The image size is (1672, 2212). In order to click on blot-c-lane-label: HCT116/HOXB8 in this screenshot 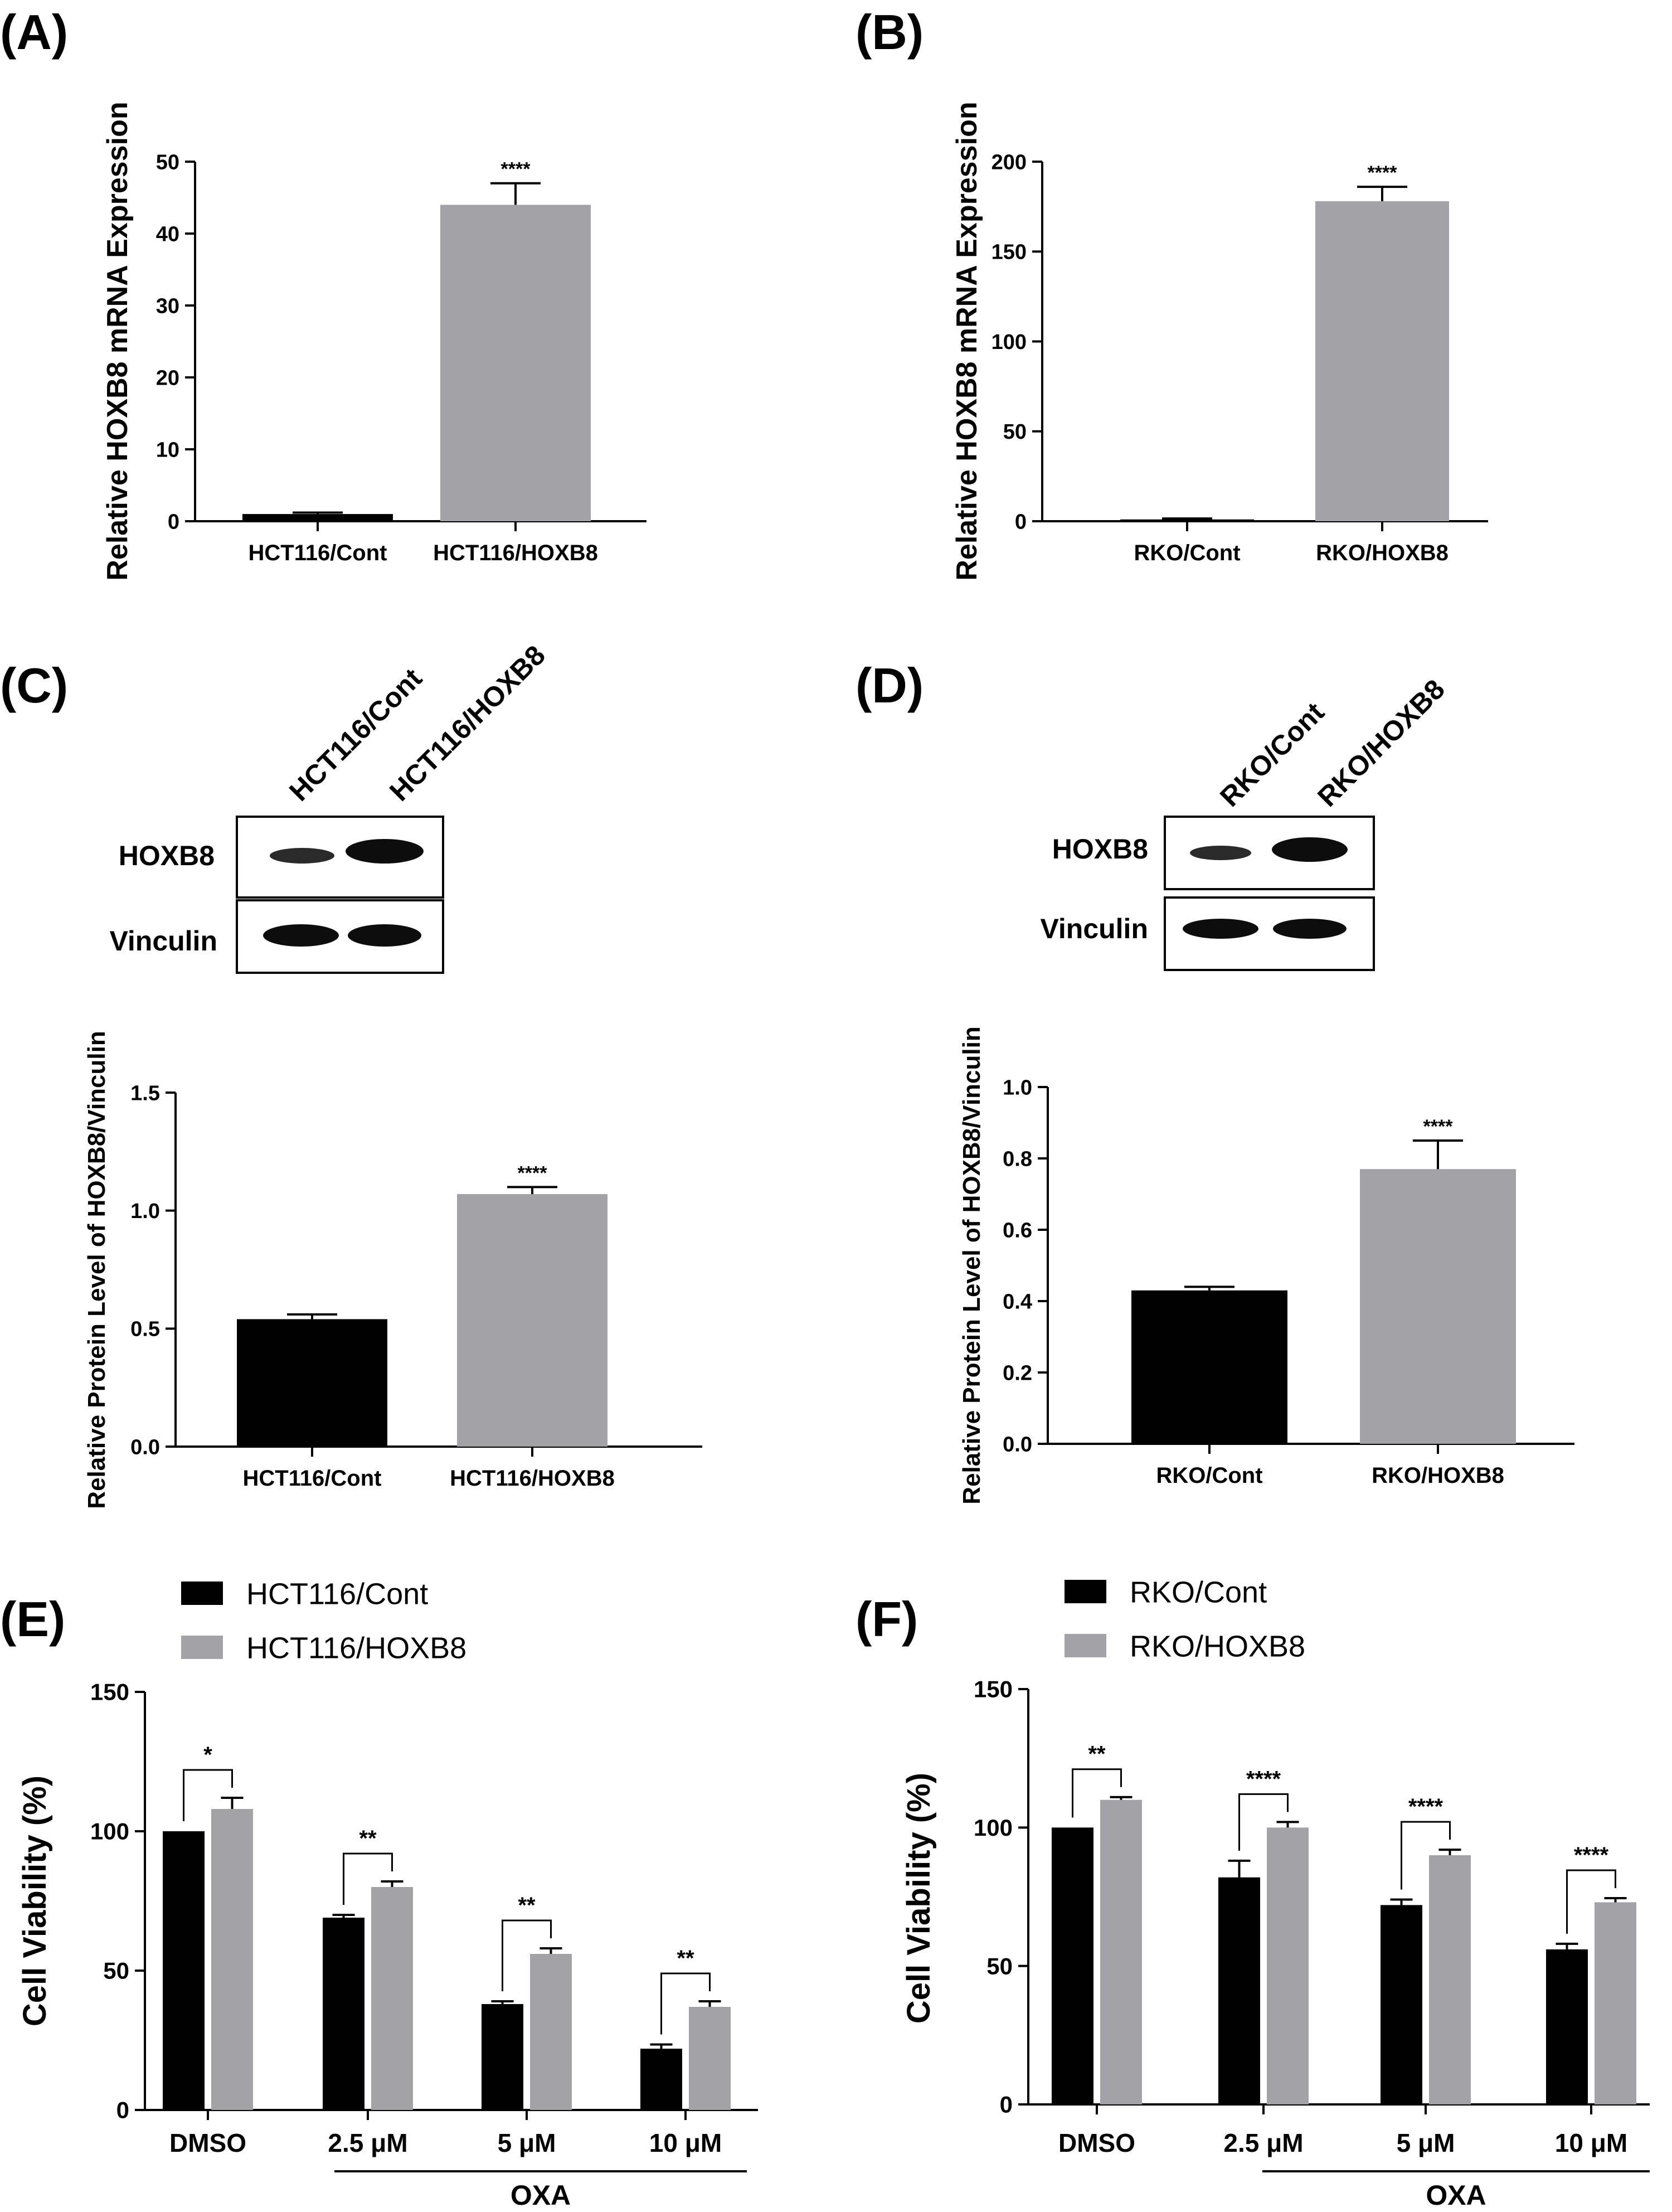, I will do `click(467, 723)`.